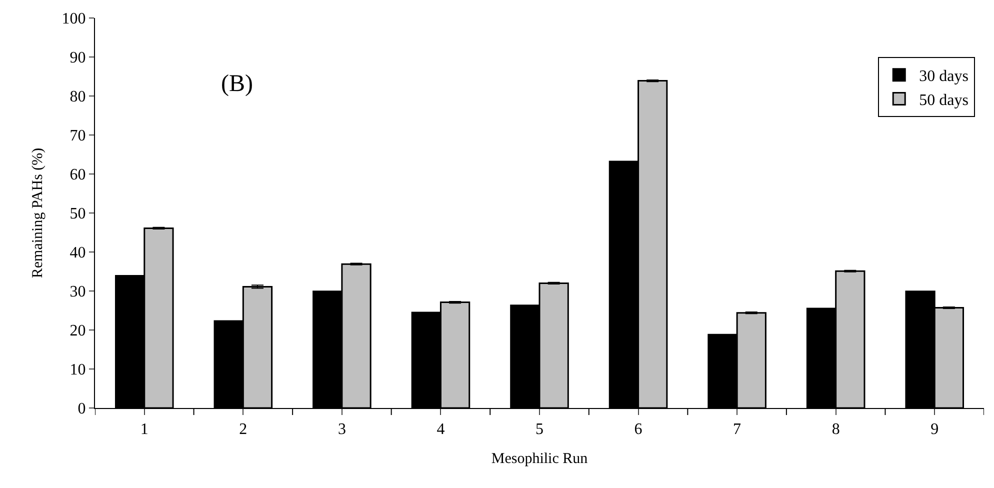  What do you see at coordinates (78, 214) in the screenshot?
I see `y-tick-label: 50` at bounding box center [78, 214].